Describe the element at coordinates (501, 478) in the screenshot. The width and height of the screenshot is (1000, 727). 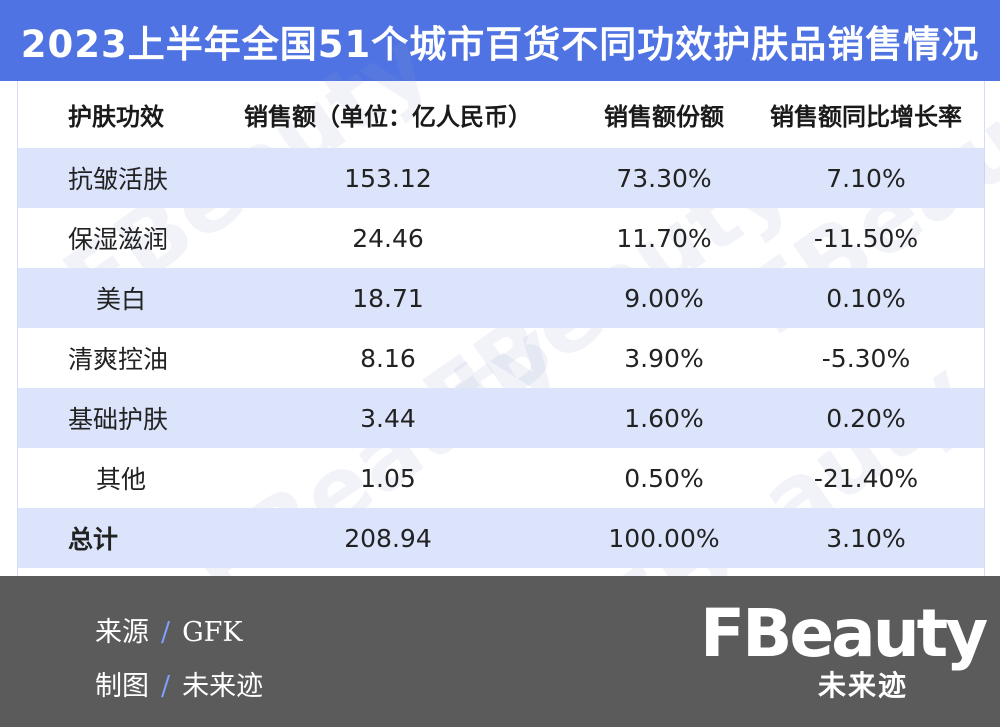
I see `table-row: 其他 1.05 0.50% -21.40%` at that location.